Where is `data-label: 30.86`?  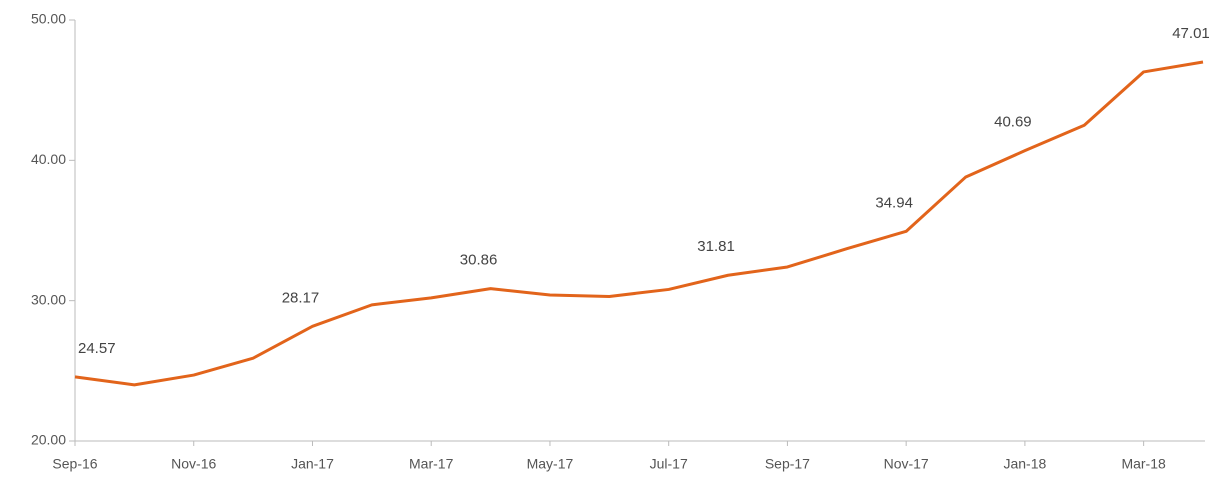
data-label: 30.86 is located at coordinates (479, 260).